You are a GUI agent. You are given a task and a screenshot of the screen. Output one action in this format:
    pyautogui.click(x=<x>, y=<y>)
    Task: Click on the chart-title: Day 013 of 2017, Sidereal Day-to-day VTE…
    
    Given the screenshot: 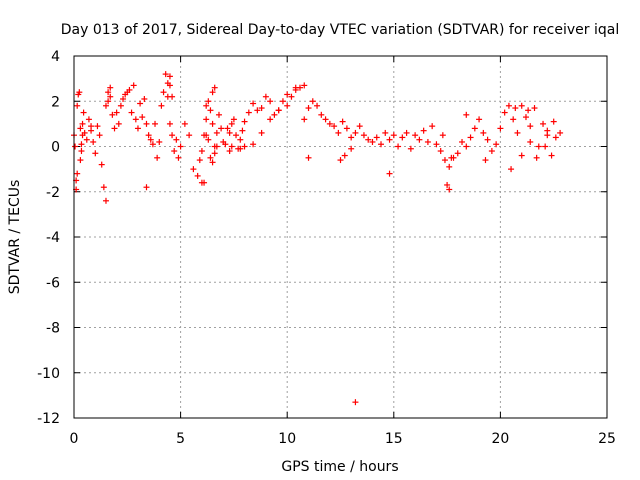 What is the action you would take?
    pyautogui.click(x=340, y=30)
    